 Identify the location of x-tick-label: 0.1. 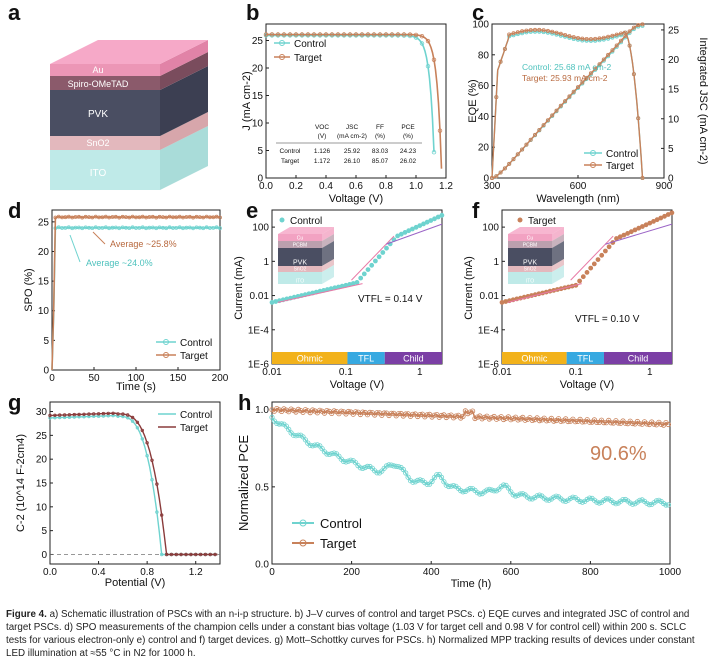
(576, 372).